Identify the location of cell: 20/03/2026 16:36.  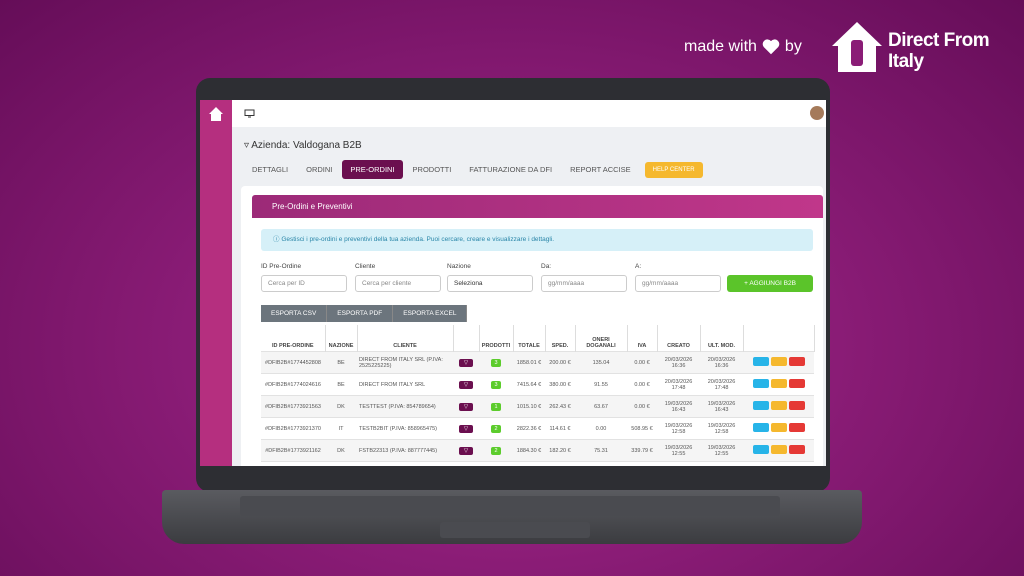
(678, 362).